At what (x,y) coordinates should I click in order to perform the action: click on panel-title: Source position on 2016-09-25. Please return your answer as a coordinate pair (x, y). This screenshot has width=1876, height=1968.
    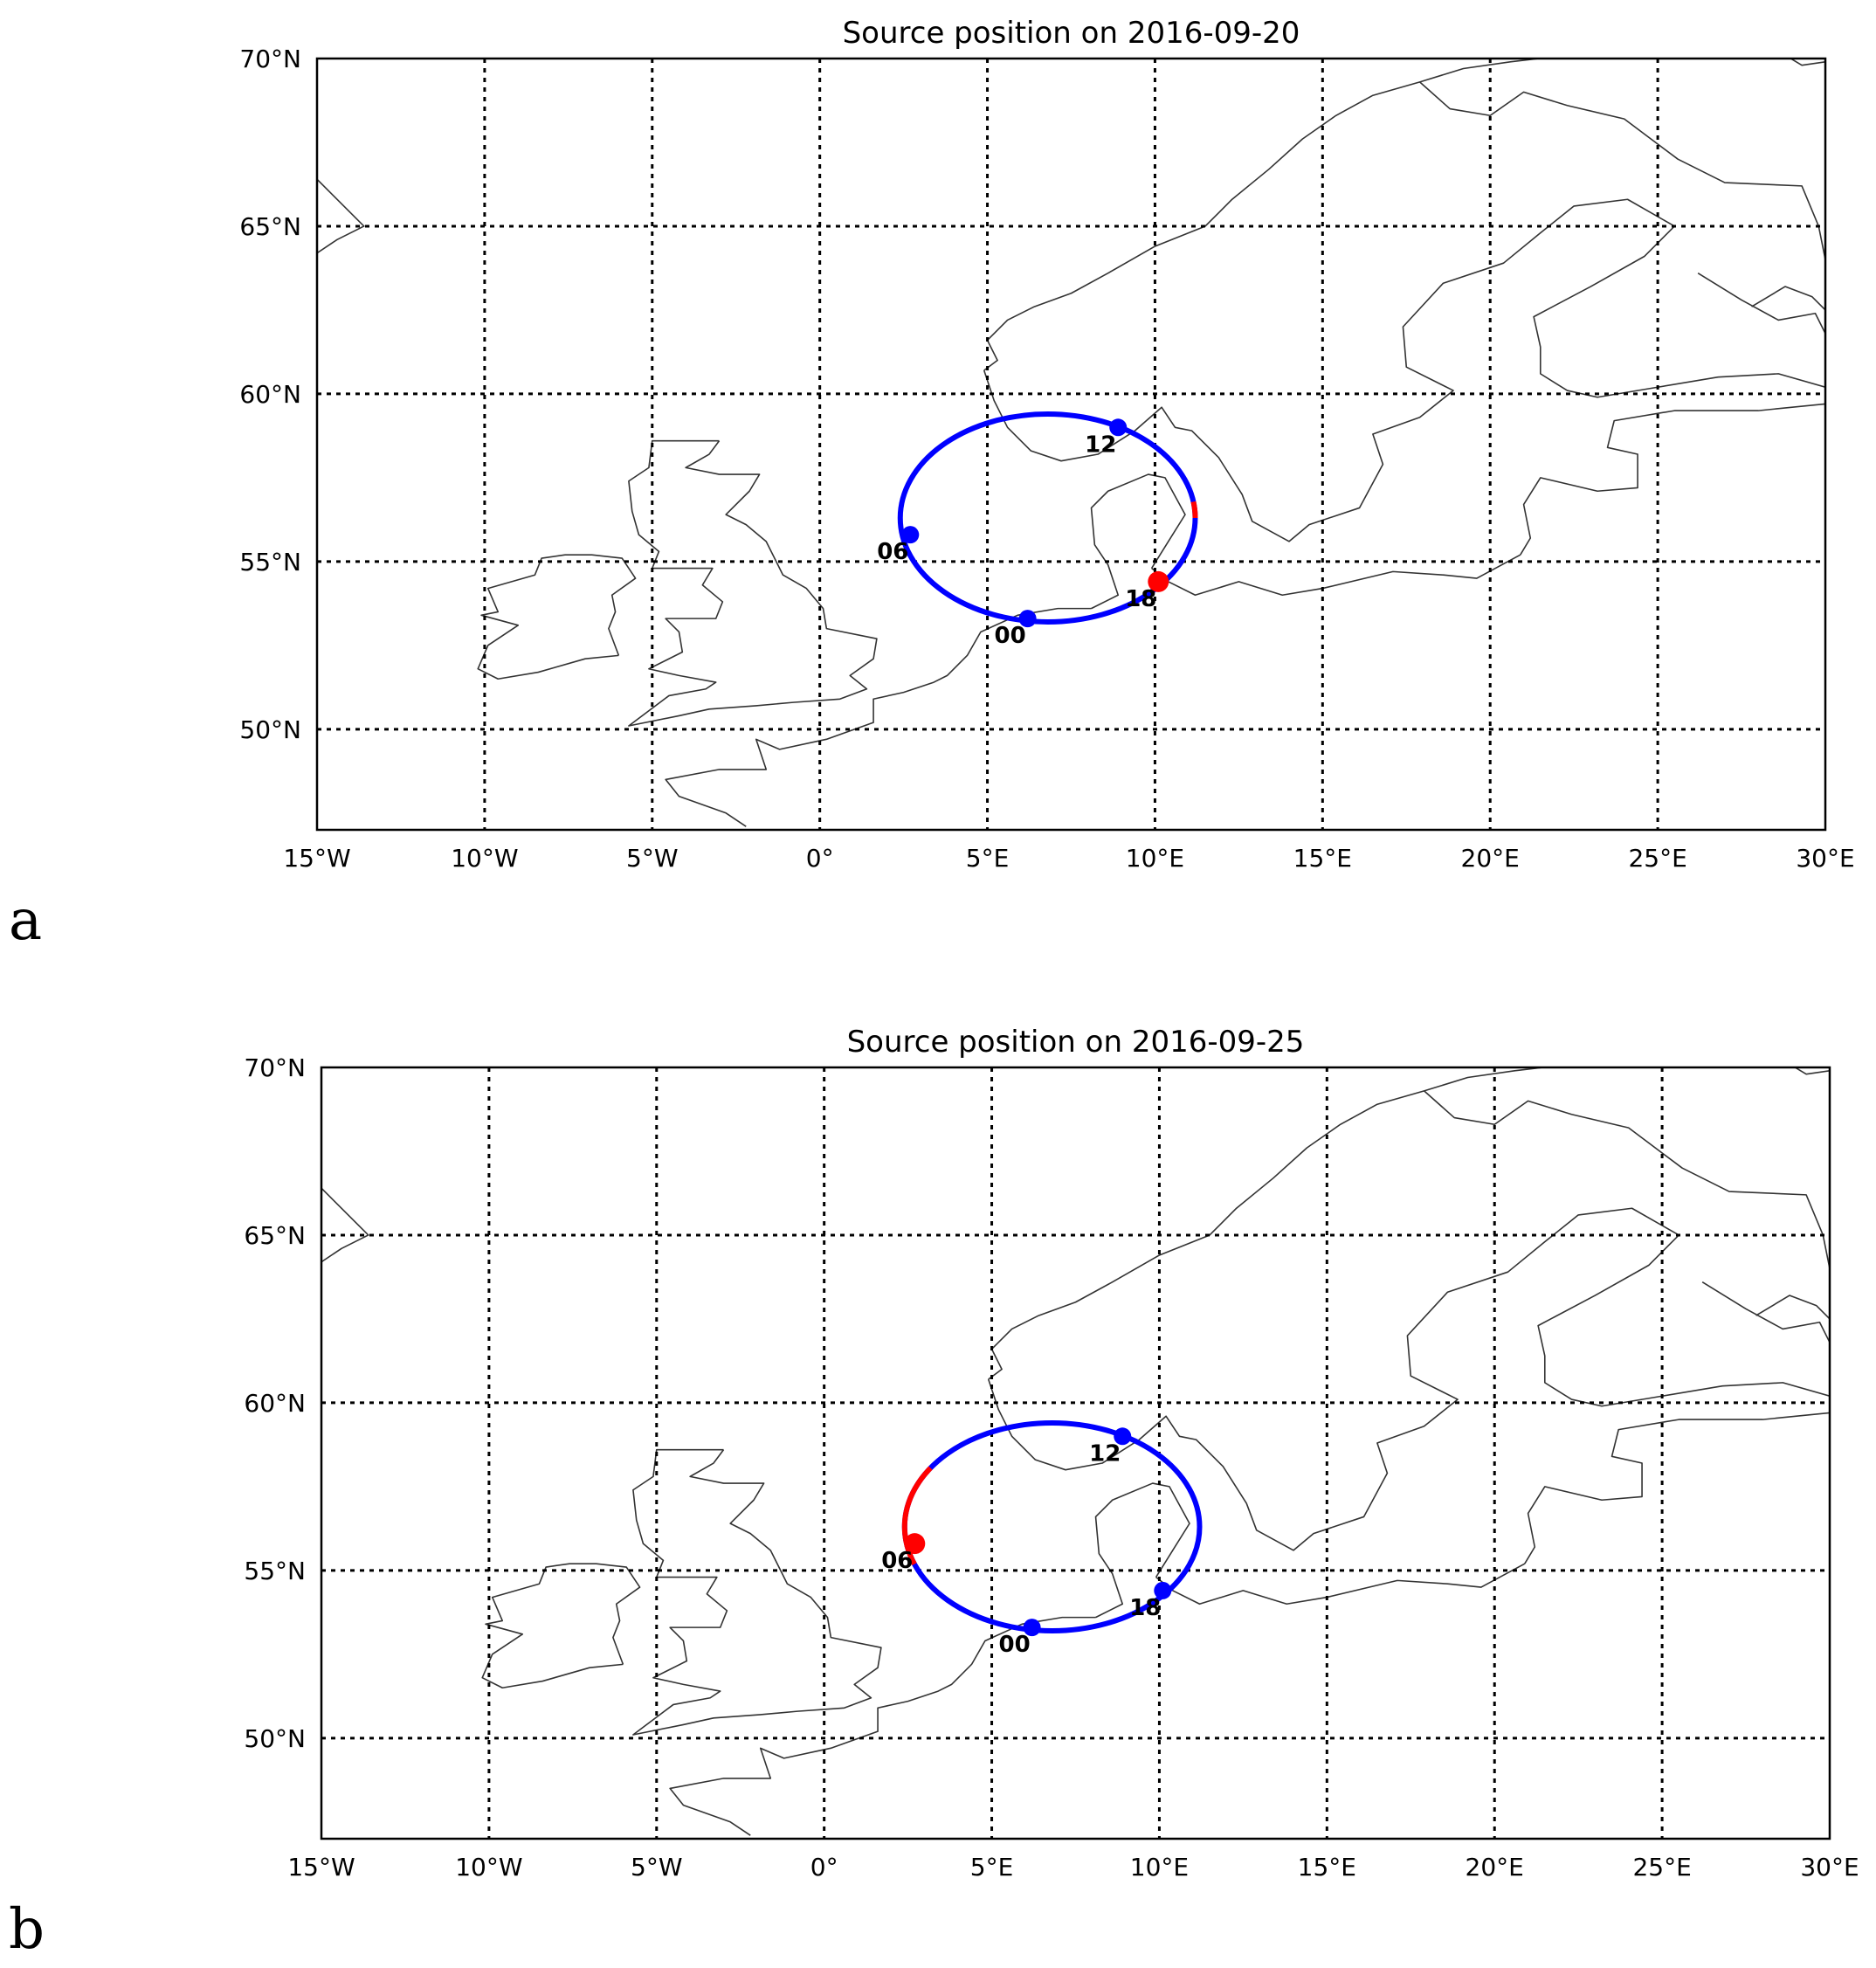
    Looking at the image, I should click on (1076, 1042).